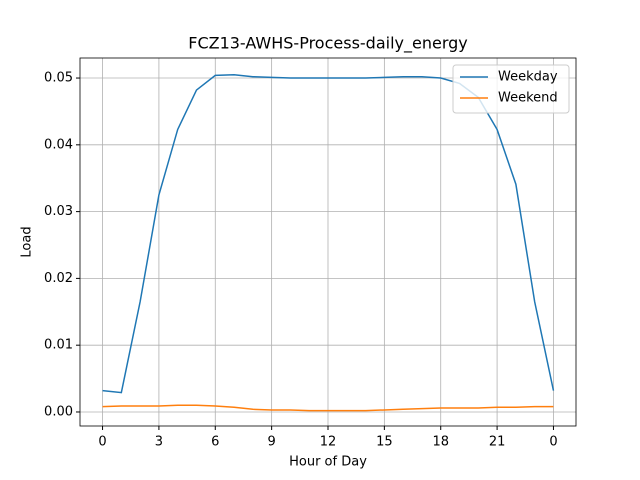  Describe the element at coordinates (384, 442) in the screenshot. I see `x-tick-label: 15` at that location.